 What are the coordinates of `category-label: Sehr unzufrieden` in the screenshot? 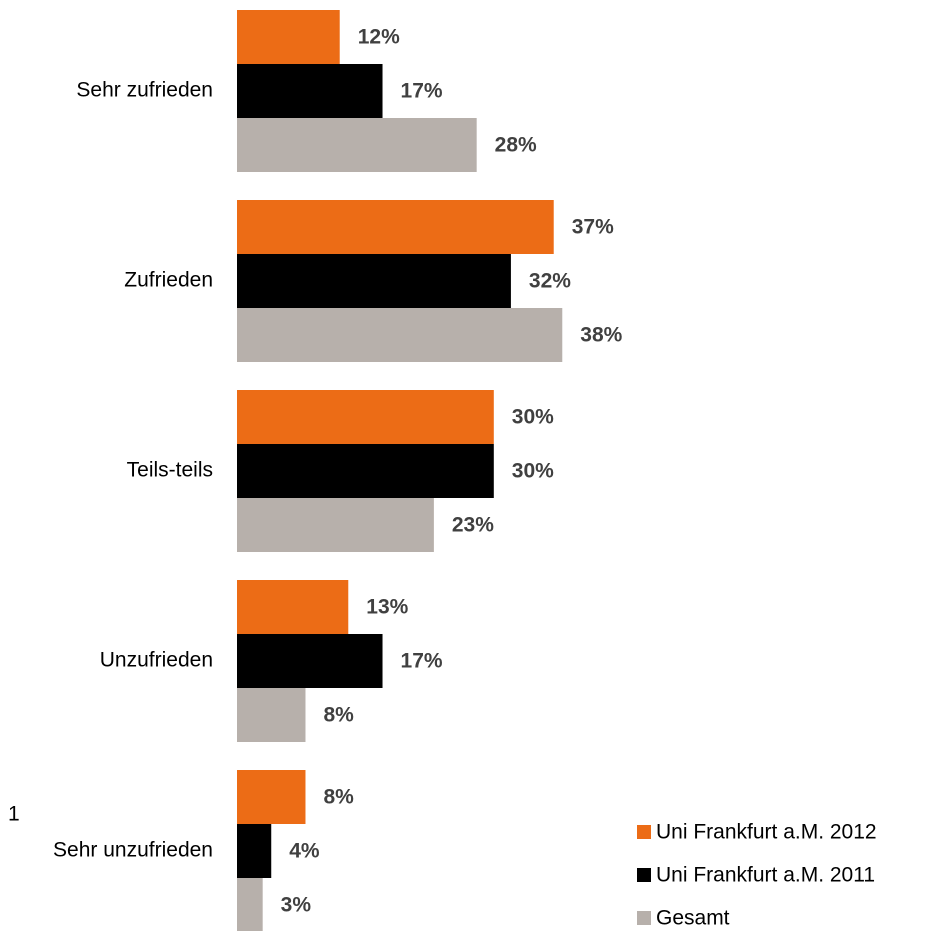 It's located at (133, 850).